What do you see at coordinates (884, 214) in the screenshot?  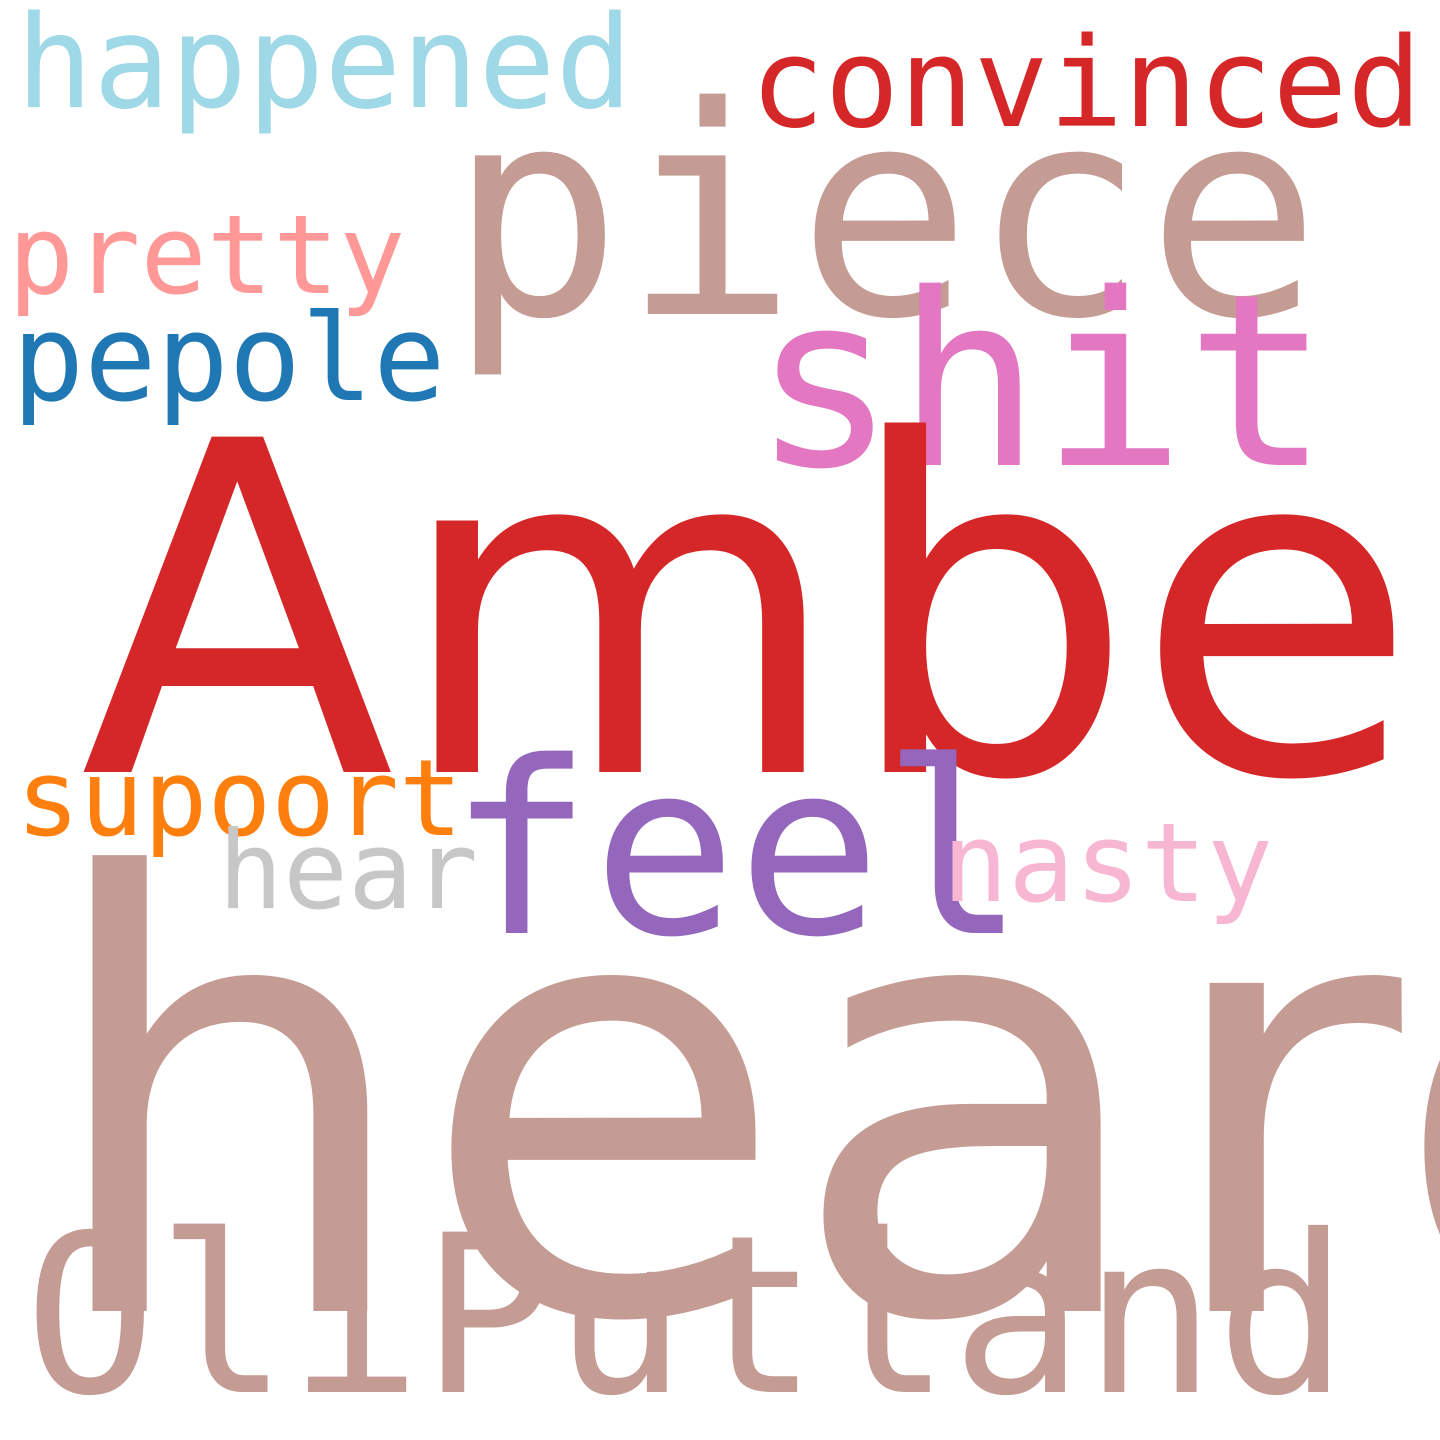 I see `word-piece: piece` at bounding box center [884, 214].